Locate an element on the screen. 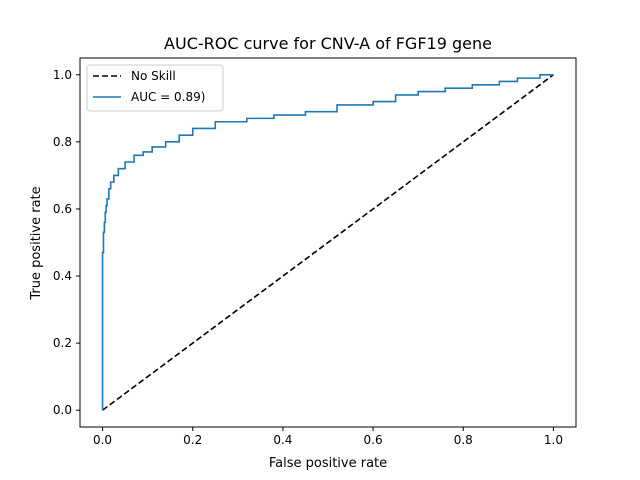  x-tick-label: 0.2 is located at coordinates (192, 440).